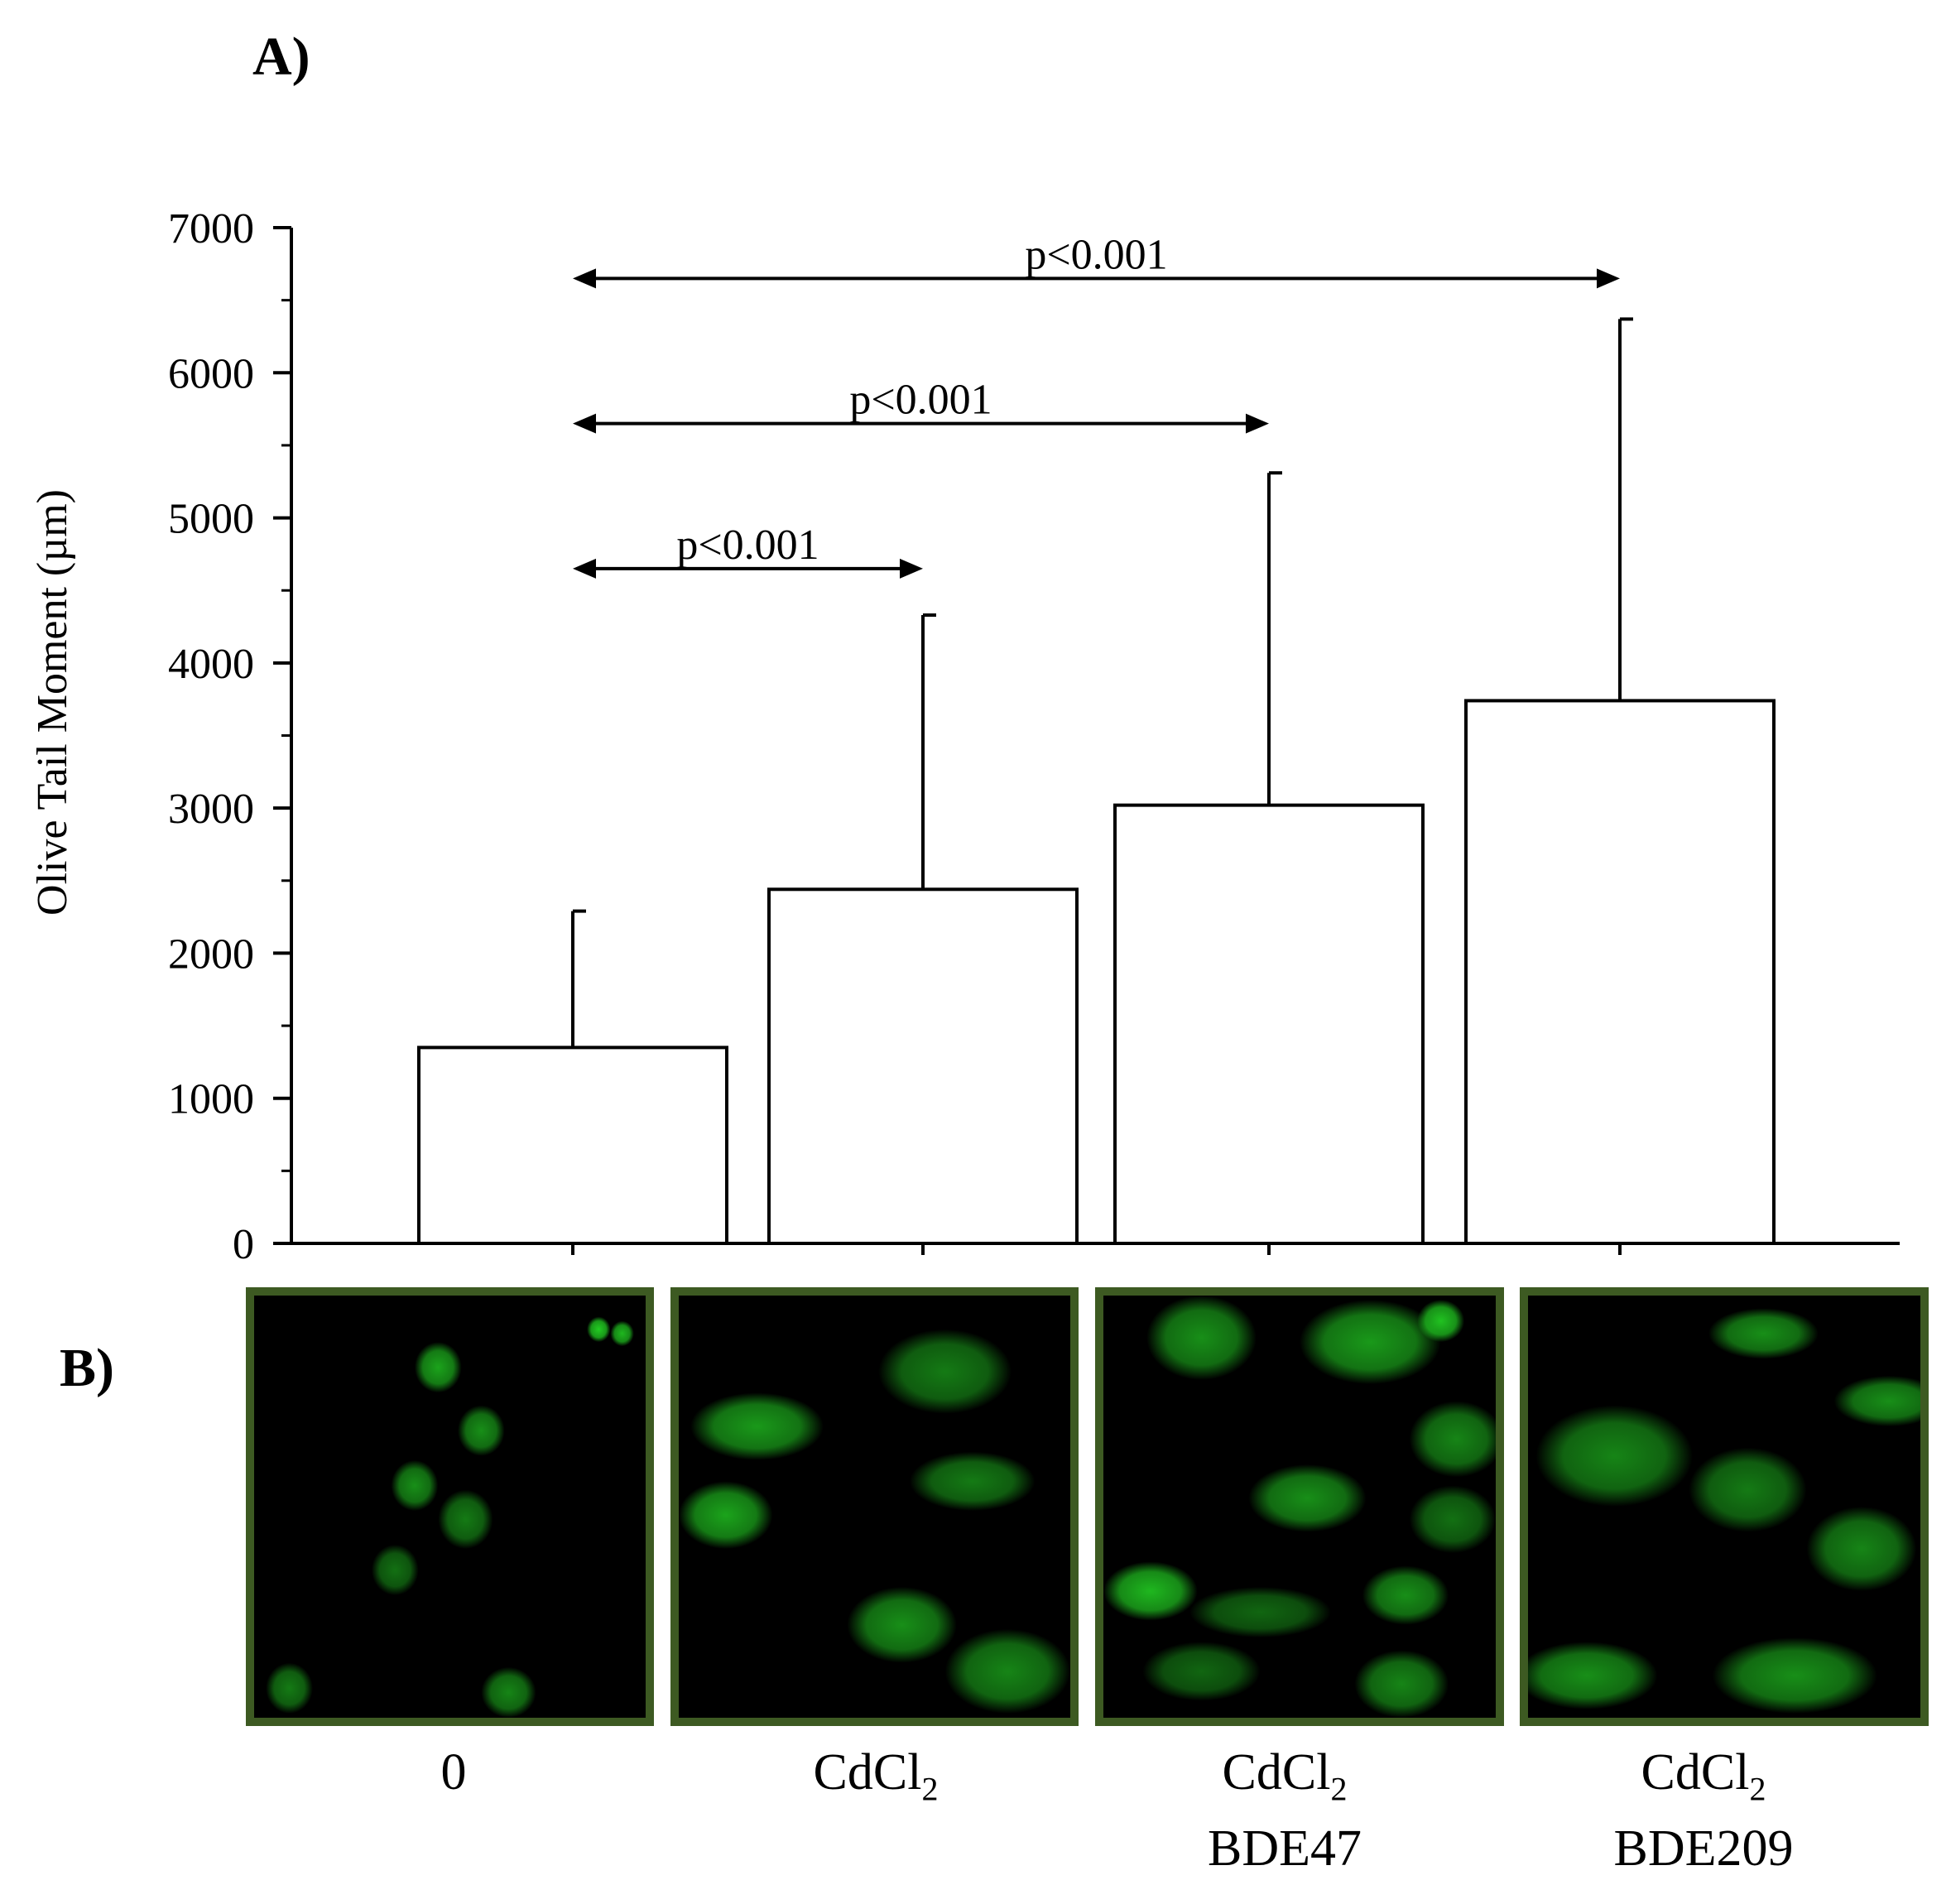 This screenshot has width=1951, height=1904. I want to click on significance-label-1: p<0.001, so click(921, 400).